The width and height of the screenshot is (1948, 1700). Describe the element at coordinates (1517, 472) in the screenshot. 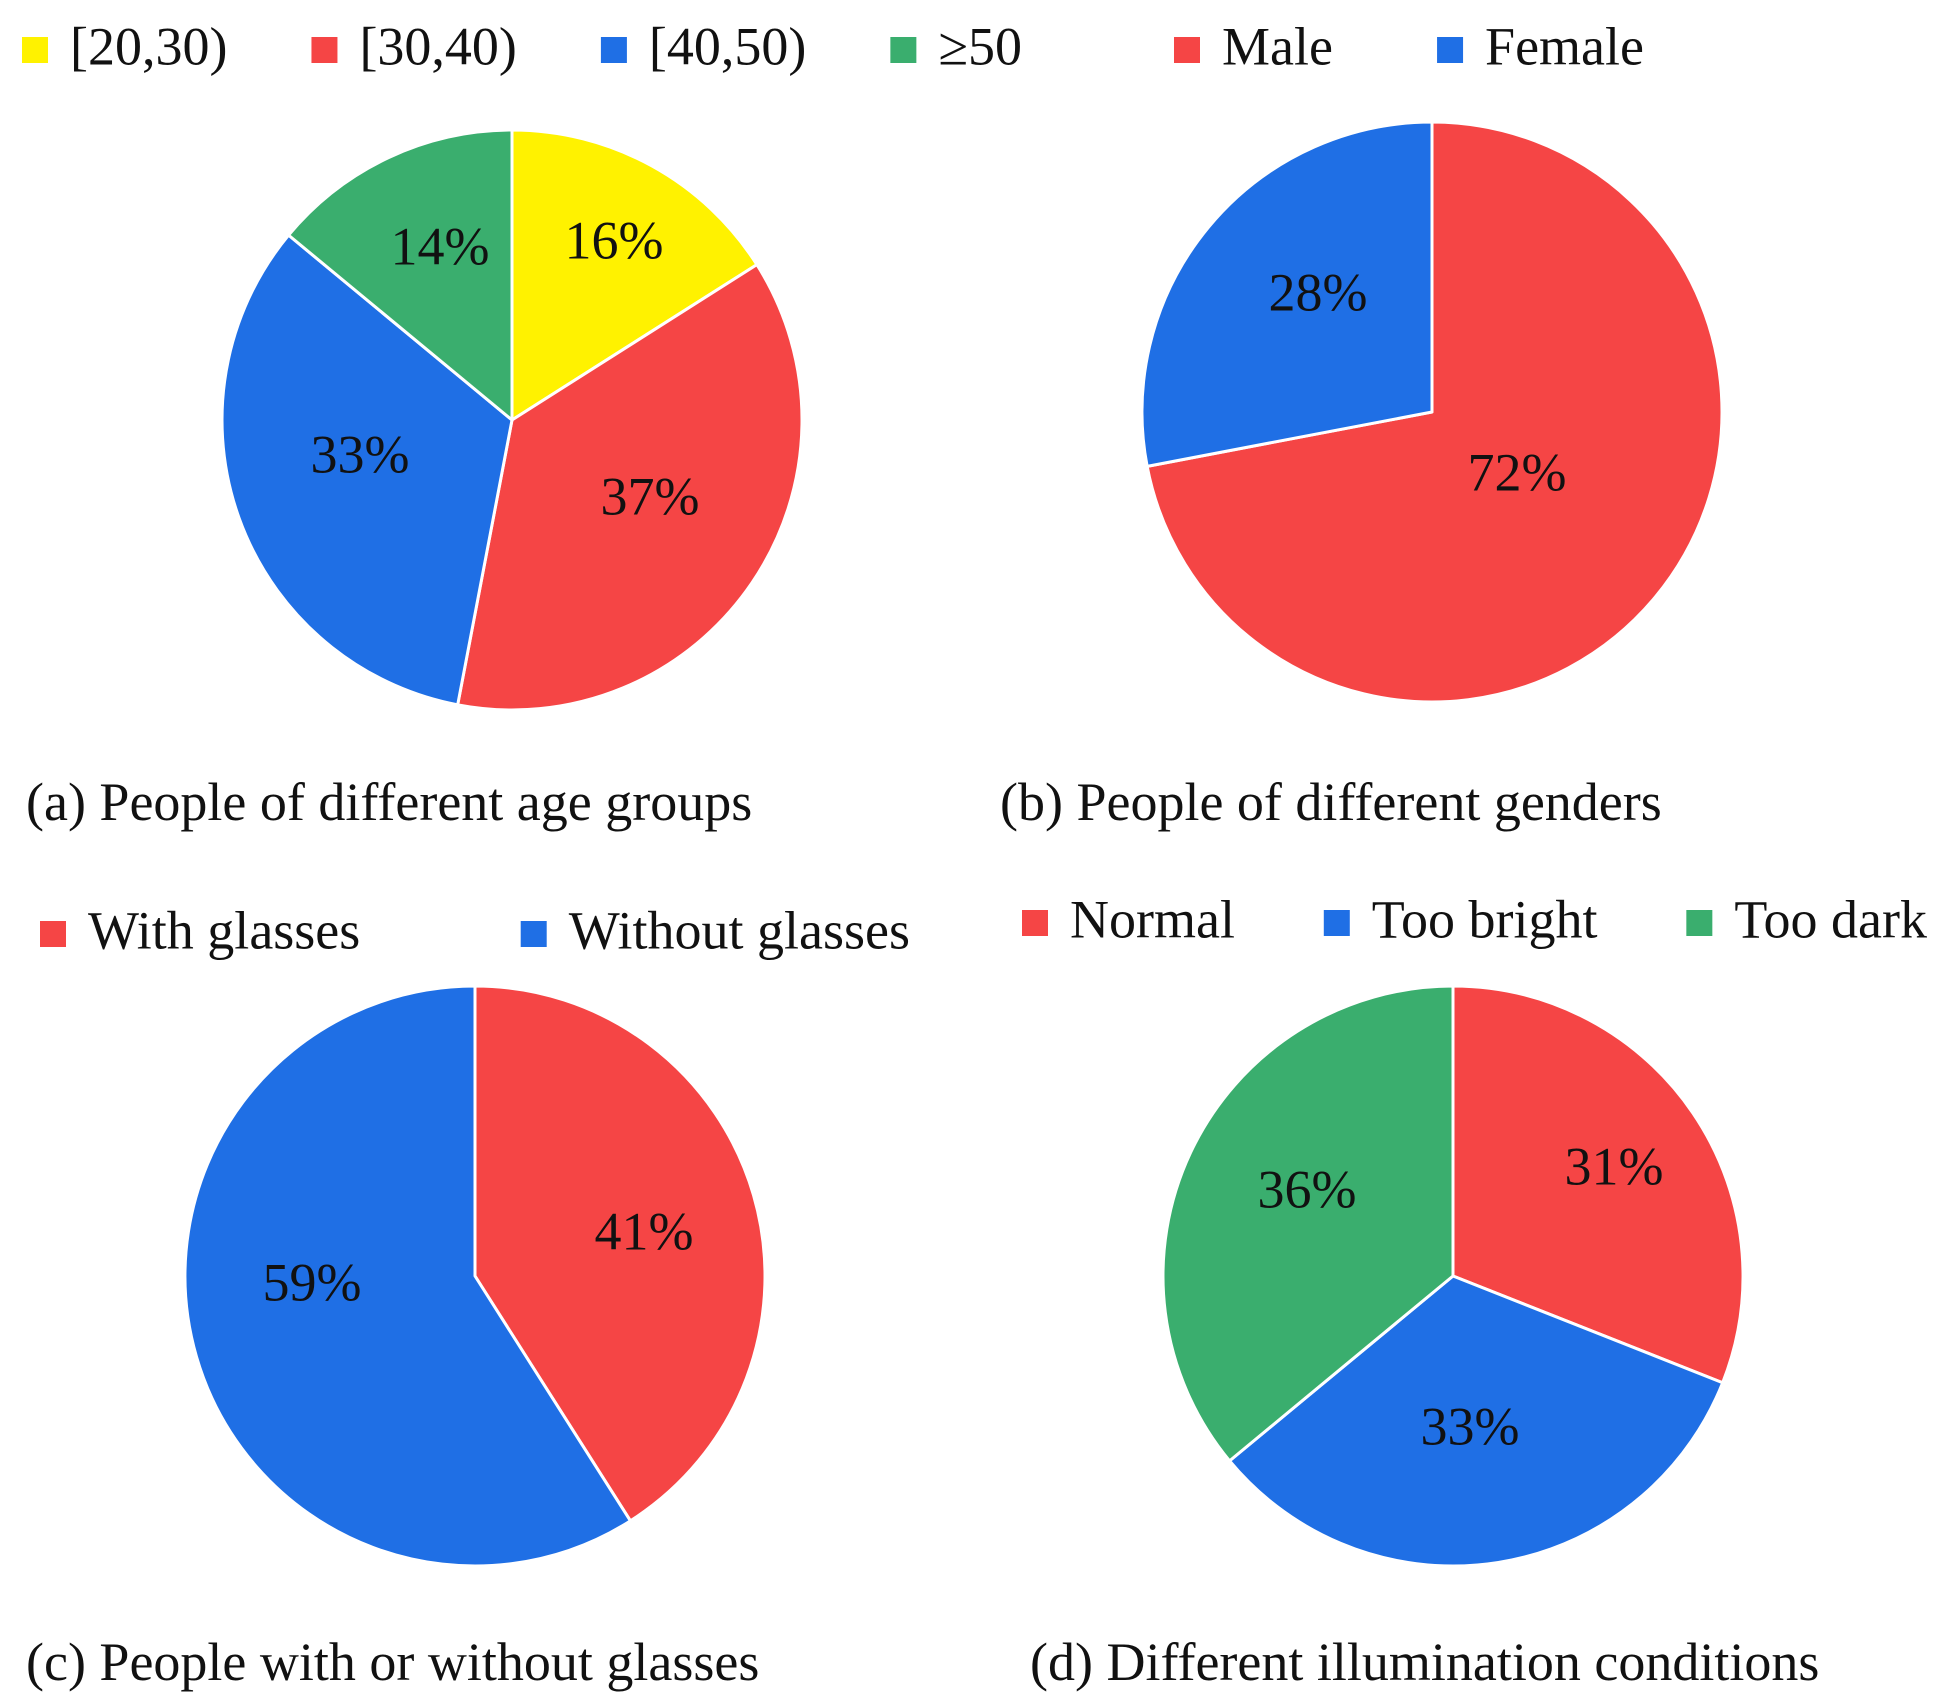

I see `slice-label-b-0: 72%` at that location.